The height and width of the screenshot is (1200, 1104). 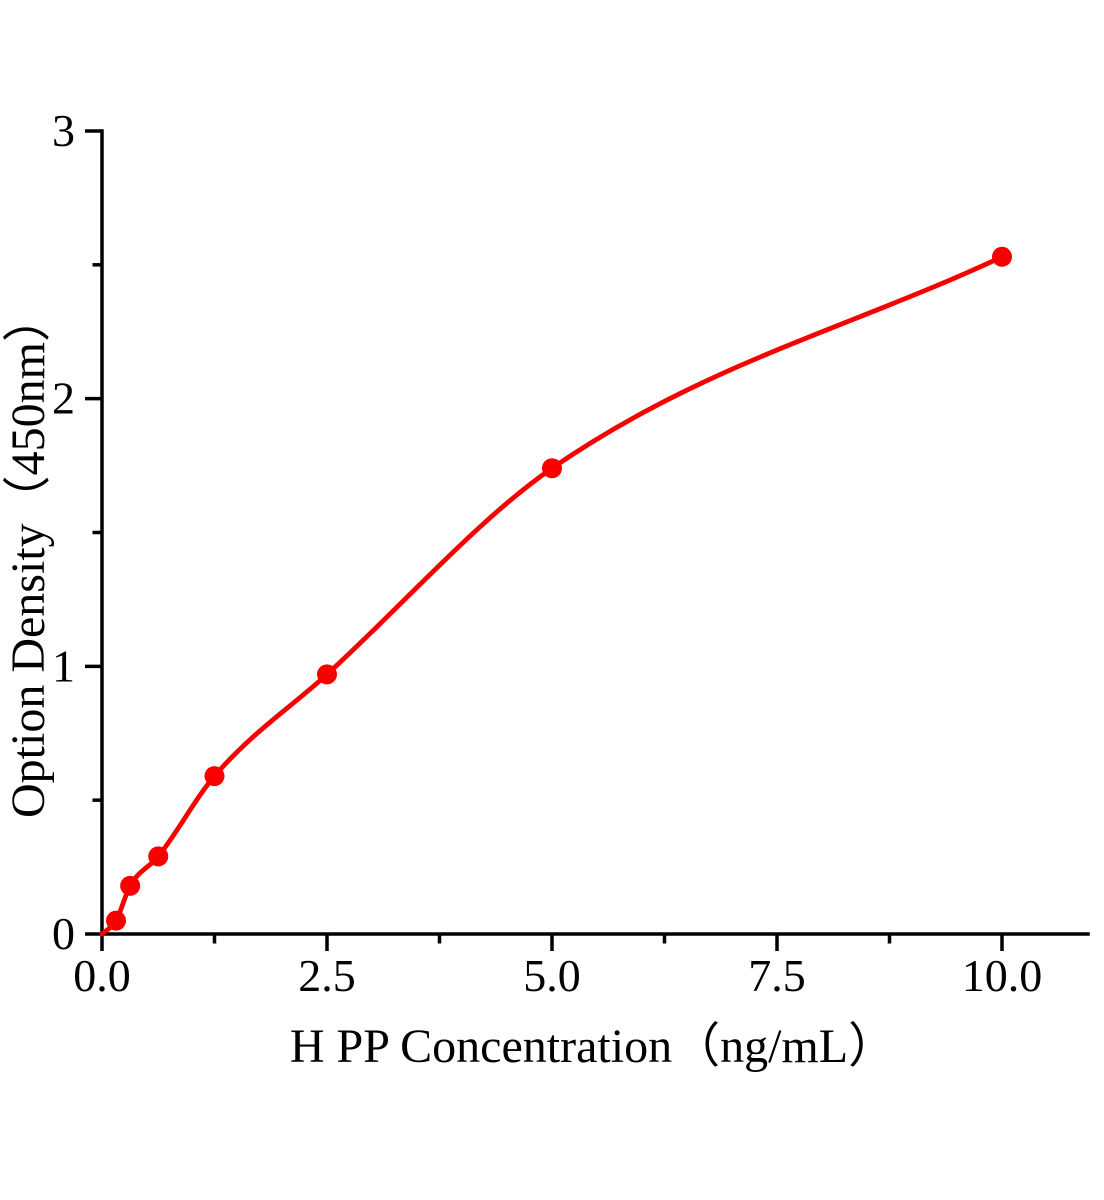 I want to click on x-tick-label: 0.0, so click(x=102, y=975).